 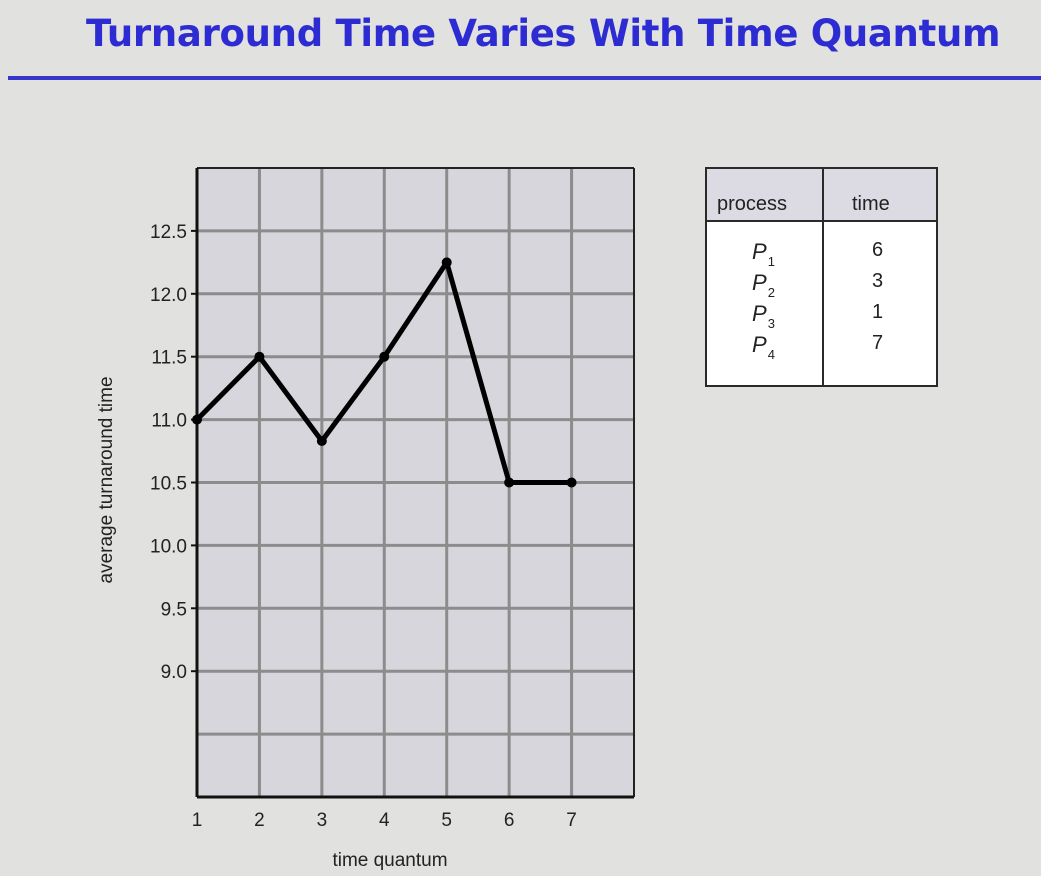 What do you see at coordinates (384, 820) in the screenshot?
I see `x-tick-label: 4` at bounding box center [384, 820].